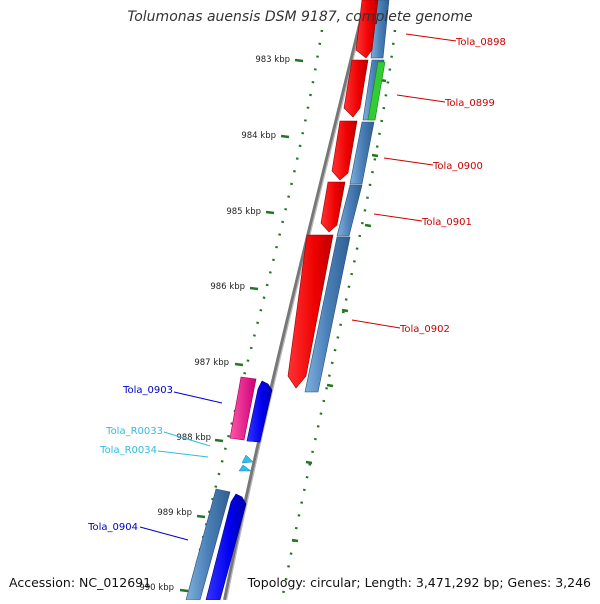  What do you see at coordinates (112, 527) in the screenshot?
I see `gene-label-0904: Tola_0904` at bounding box center [112, 527].